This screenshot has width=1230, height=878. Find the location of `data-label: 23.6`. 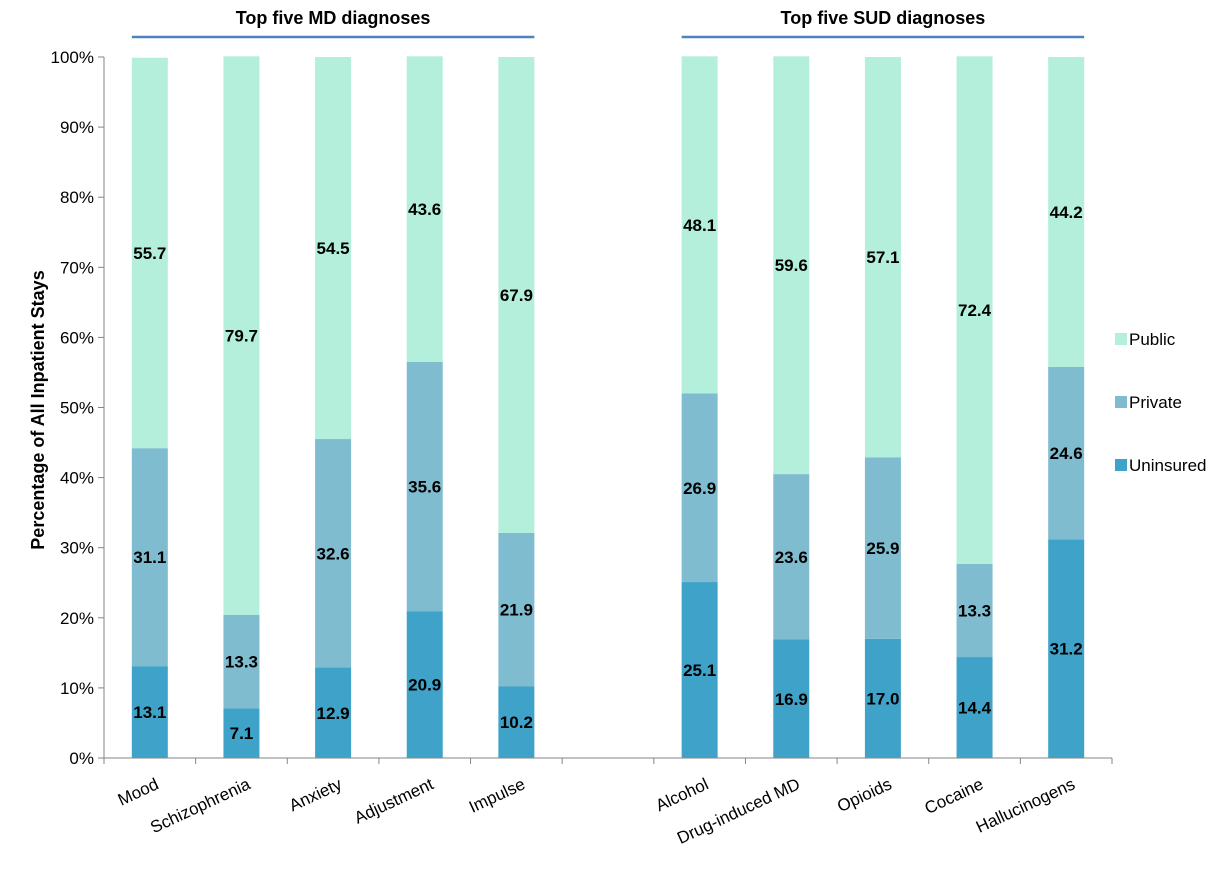

data-label: 23.6 is located at coordinates (791, 557).